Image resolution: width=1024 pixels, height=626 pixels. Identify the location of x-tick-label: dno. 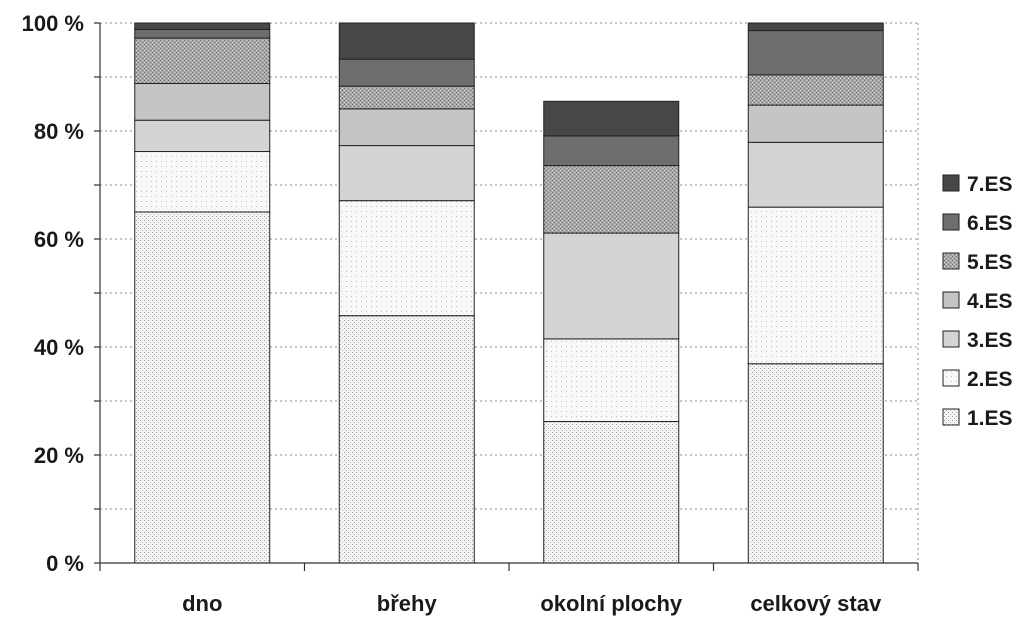
(202, 603).